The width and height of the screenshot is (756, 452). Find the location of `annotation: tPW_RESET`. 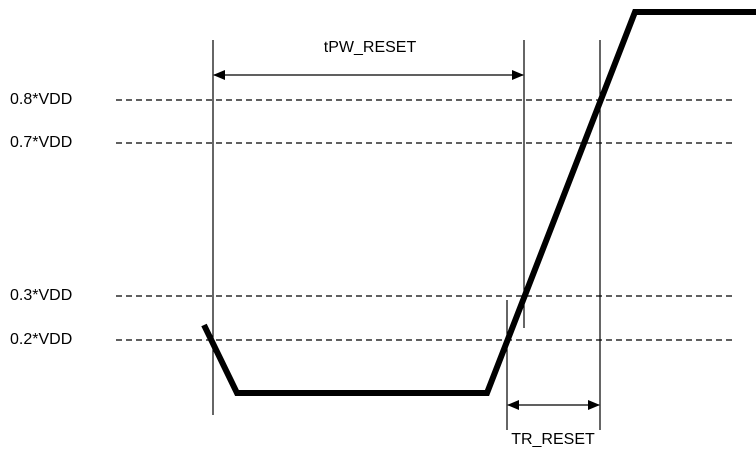

annotation: tPW_RESET is located at coordinates (370, 47).